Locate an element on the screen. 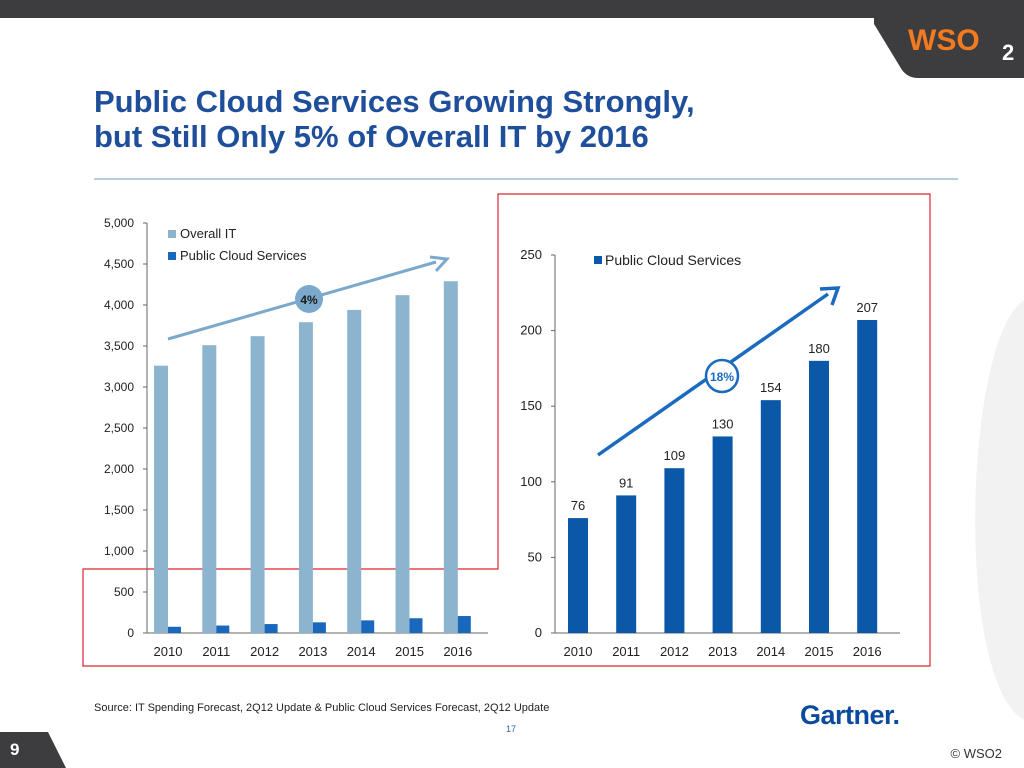 This screenshot has width=1024, height=768. copyright: © WSO2 is located at coordinates (976, 753).